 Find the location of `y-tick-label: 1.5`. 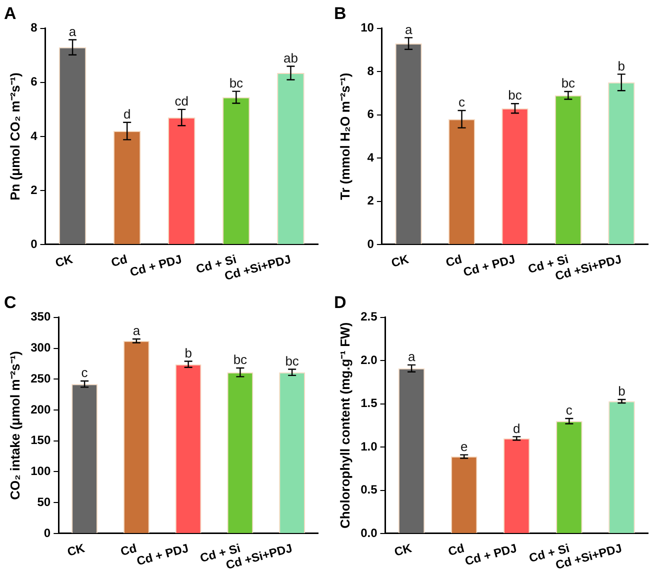

y-tick-label: 1.5 is located at coordinates (369, 403).